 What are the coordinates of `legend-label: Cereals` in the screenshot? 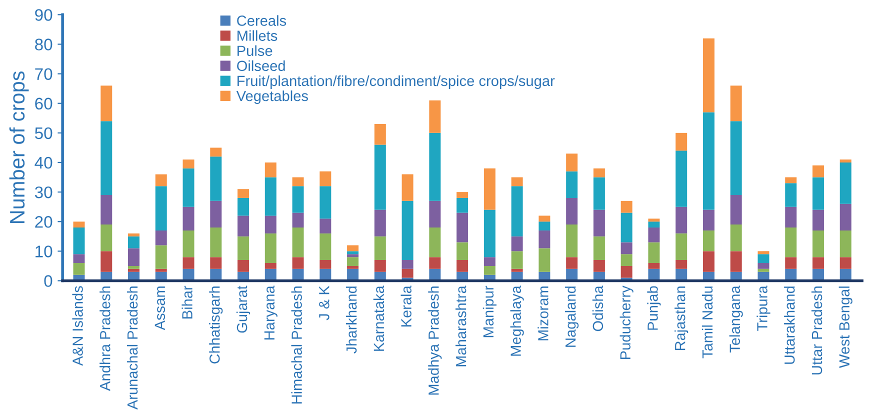 It's located at (261, 20).